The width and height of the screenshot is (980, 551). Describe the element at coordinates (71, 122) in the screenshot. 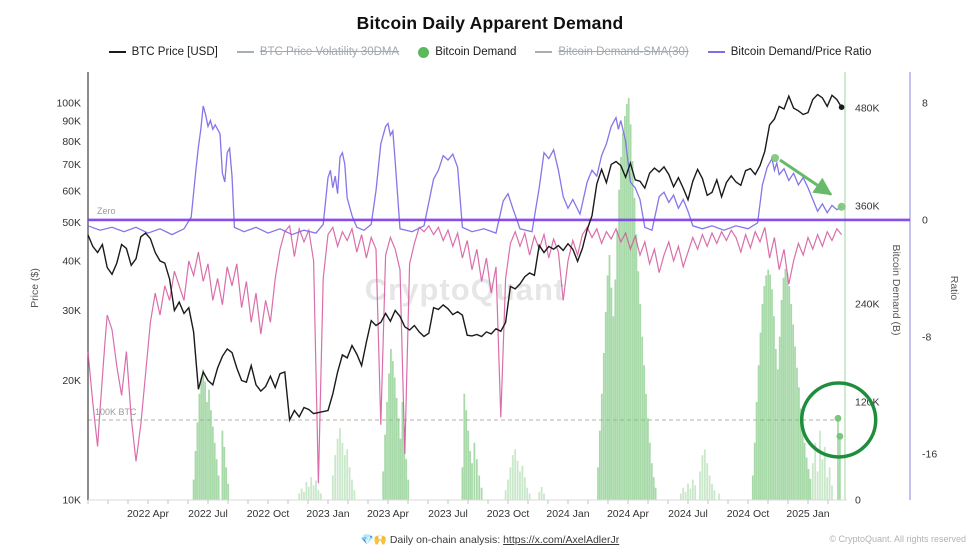

I see `svg-text: 90K` at that location.